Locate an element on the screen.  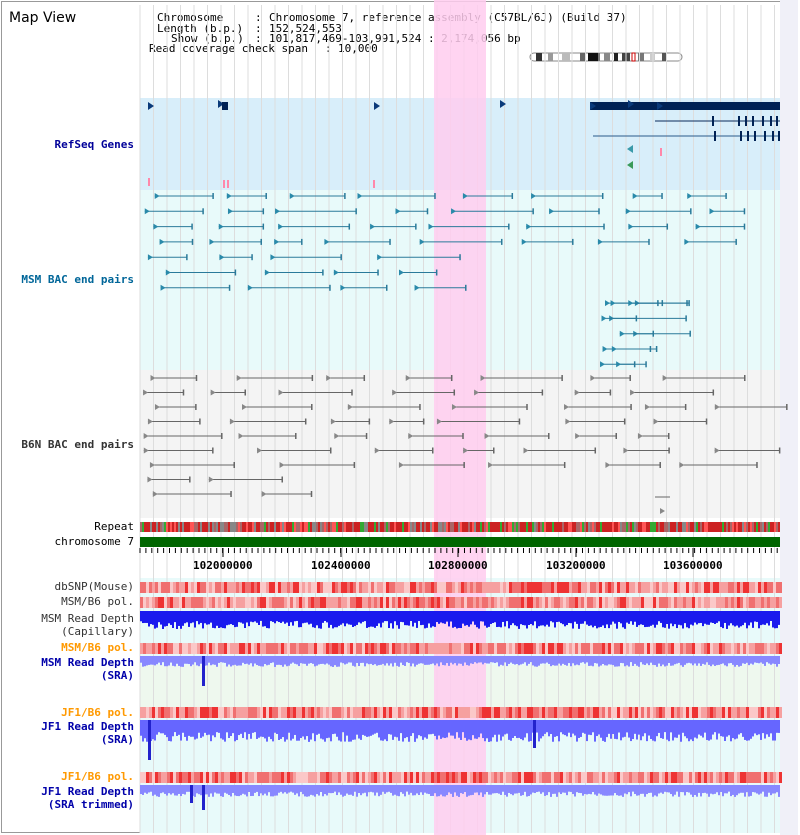
length-info-sep: : is located at coordinates (258, 28).